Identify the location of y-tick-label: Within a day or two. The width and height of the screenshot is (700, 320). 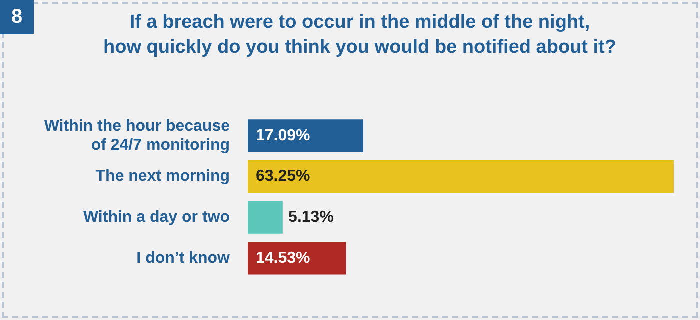
(156, 217).